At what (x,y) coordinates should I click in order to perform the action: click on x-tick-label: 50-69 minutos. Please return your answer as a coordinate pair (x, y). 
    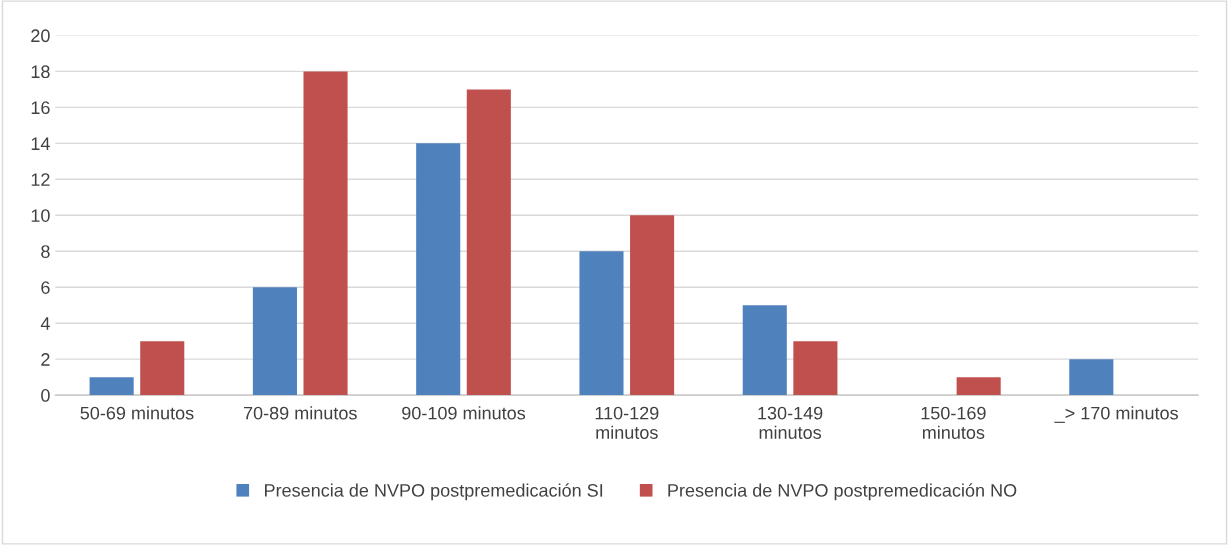
    Looking at the image, I should click on (137, 413).